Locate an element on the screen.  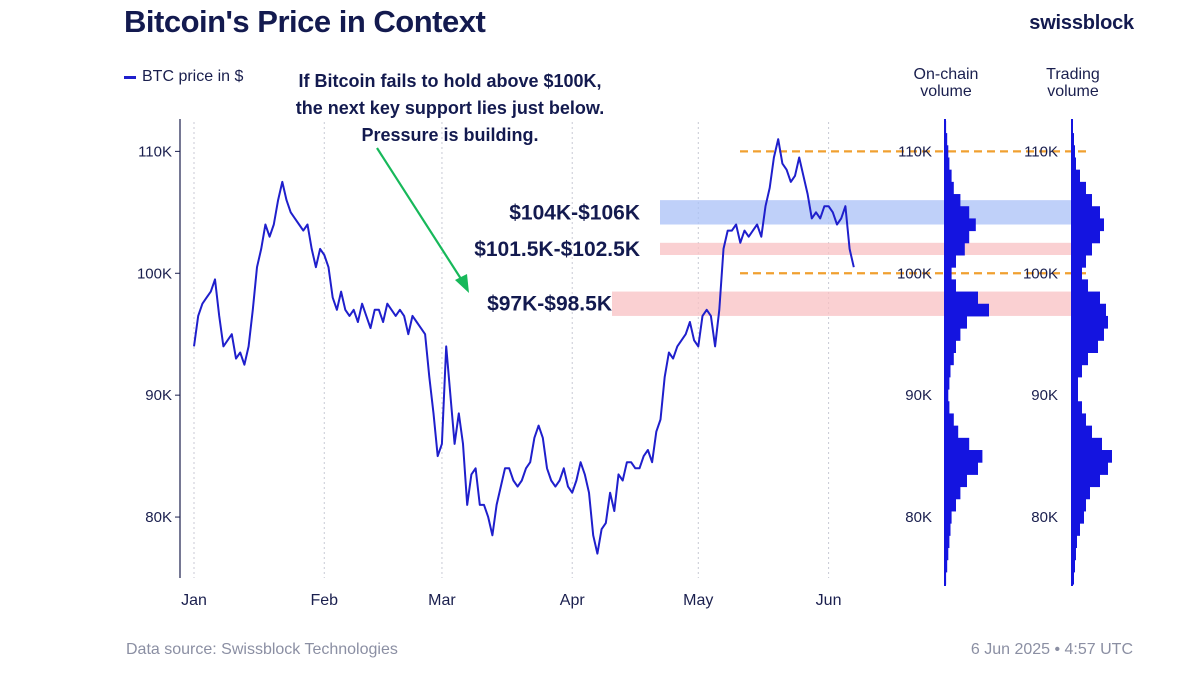
zone-labels: $104K-$106K $101.5K-$102.5K $97K-$98.5K is located at coordinates (557, 258).